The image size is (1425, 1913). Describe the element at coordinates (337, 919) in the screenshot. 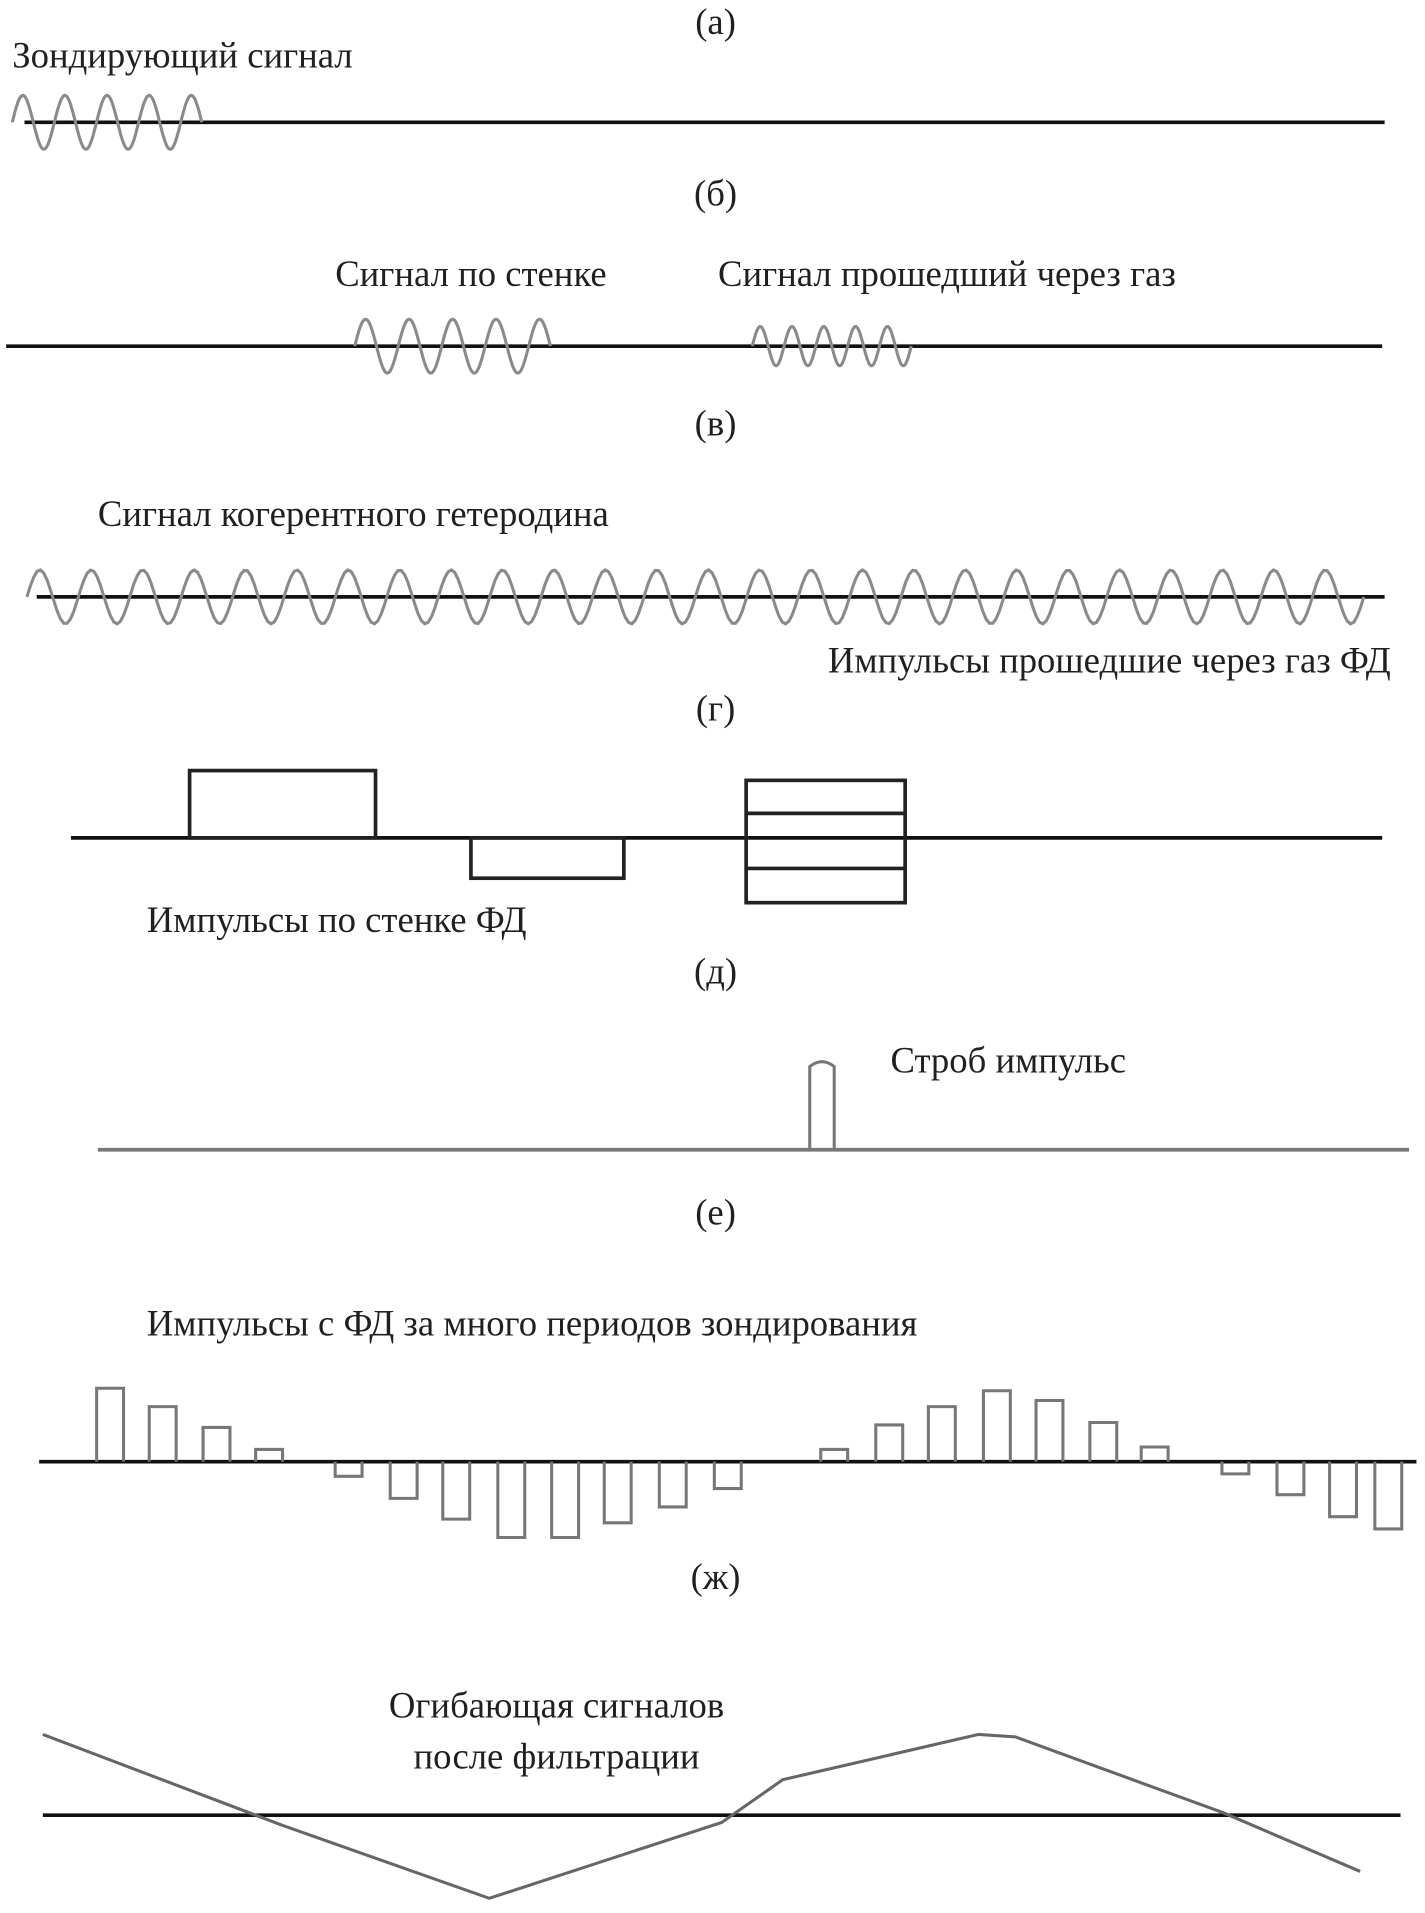

I see `wall-pulses-label: Импульсы по стенке ФД` at that location.